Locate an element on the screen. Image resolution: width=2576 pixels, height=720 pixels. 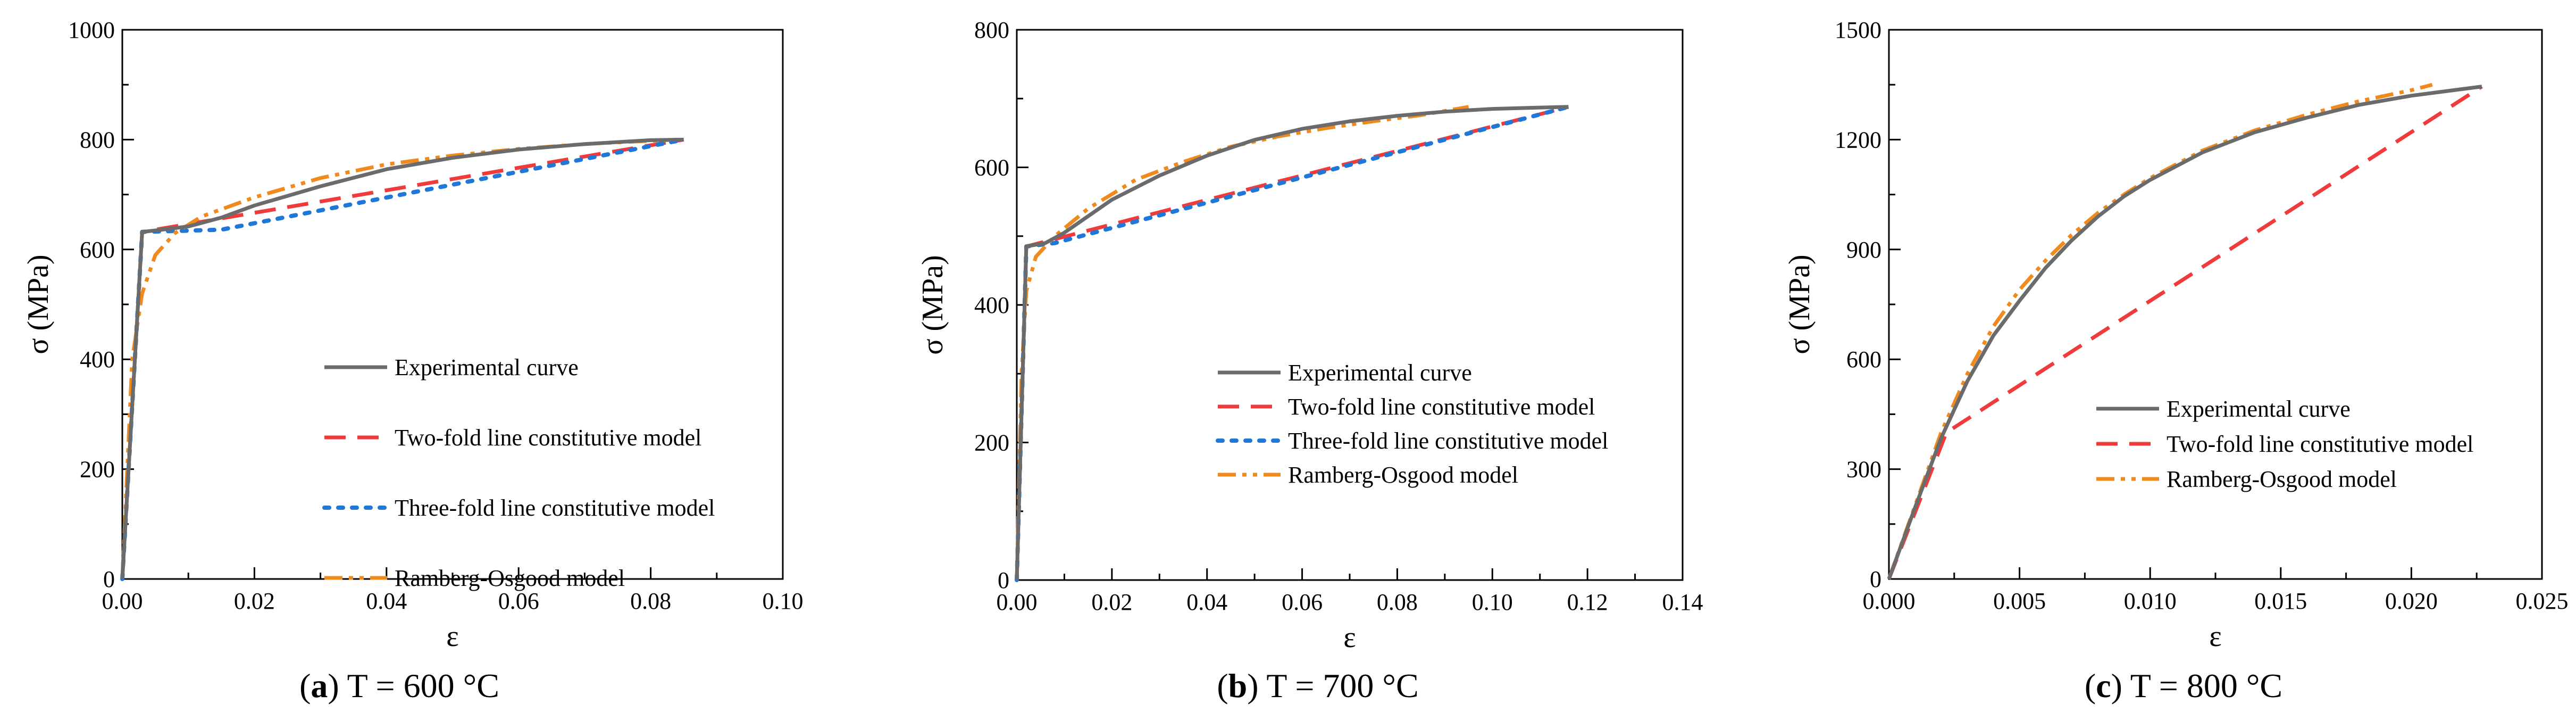
panel-caption: (a) T = 600 °C is located at coordinates (399, 686).